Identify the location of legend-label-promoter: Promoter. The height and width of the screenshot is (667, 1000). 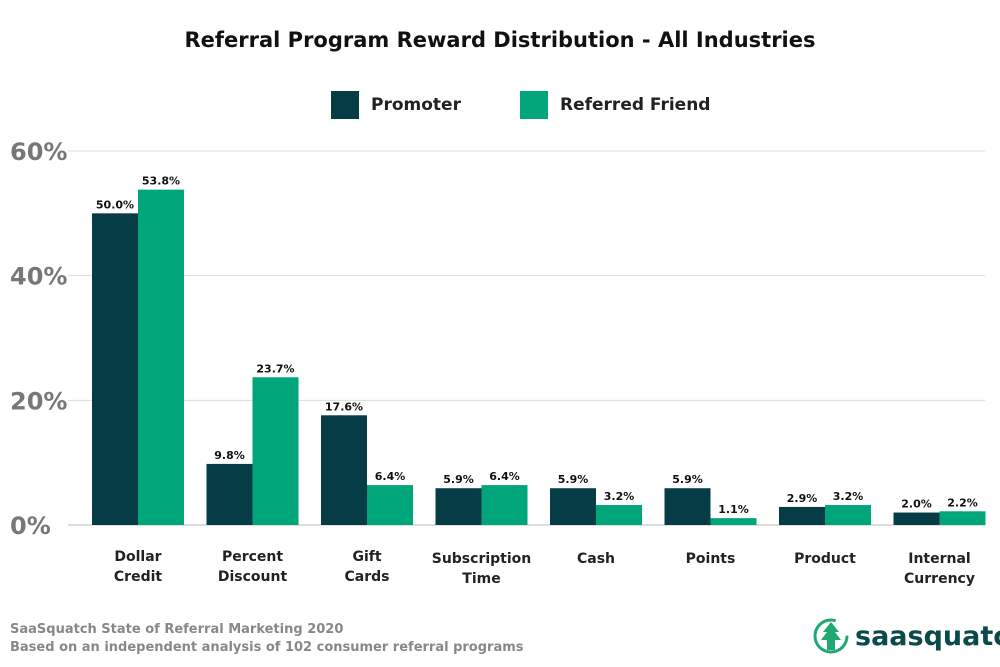
(416, 105).